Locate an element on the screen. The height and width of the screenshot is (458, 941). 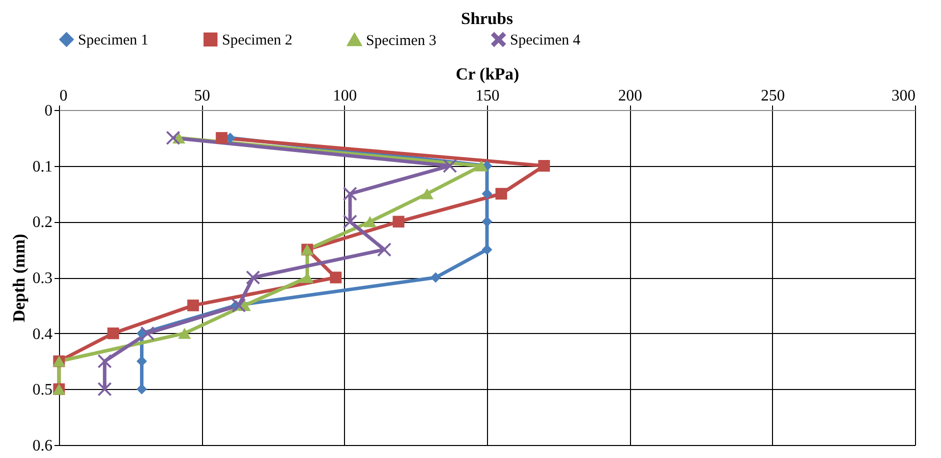
y-tick-label: 0.1 is located at coordinates (42, 167).